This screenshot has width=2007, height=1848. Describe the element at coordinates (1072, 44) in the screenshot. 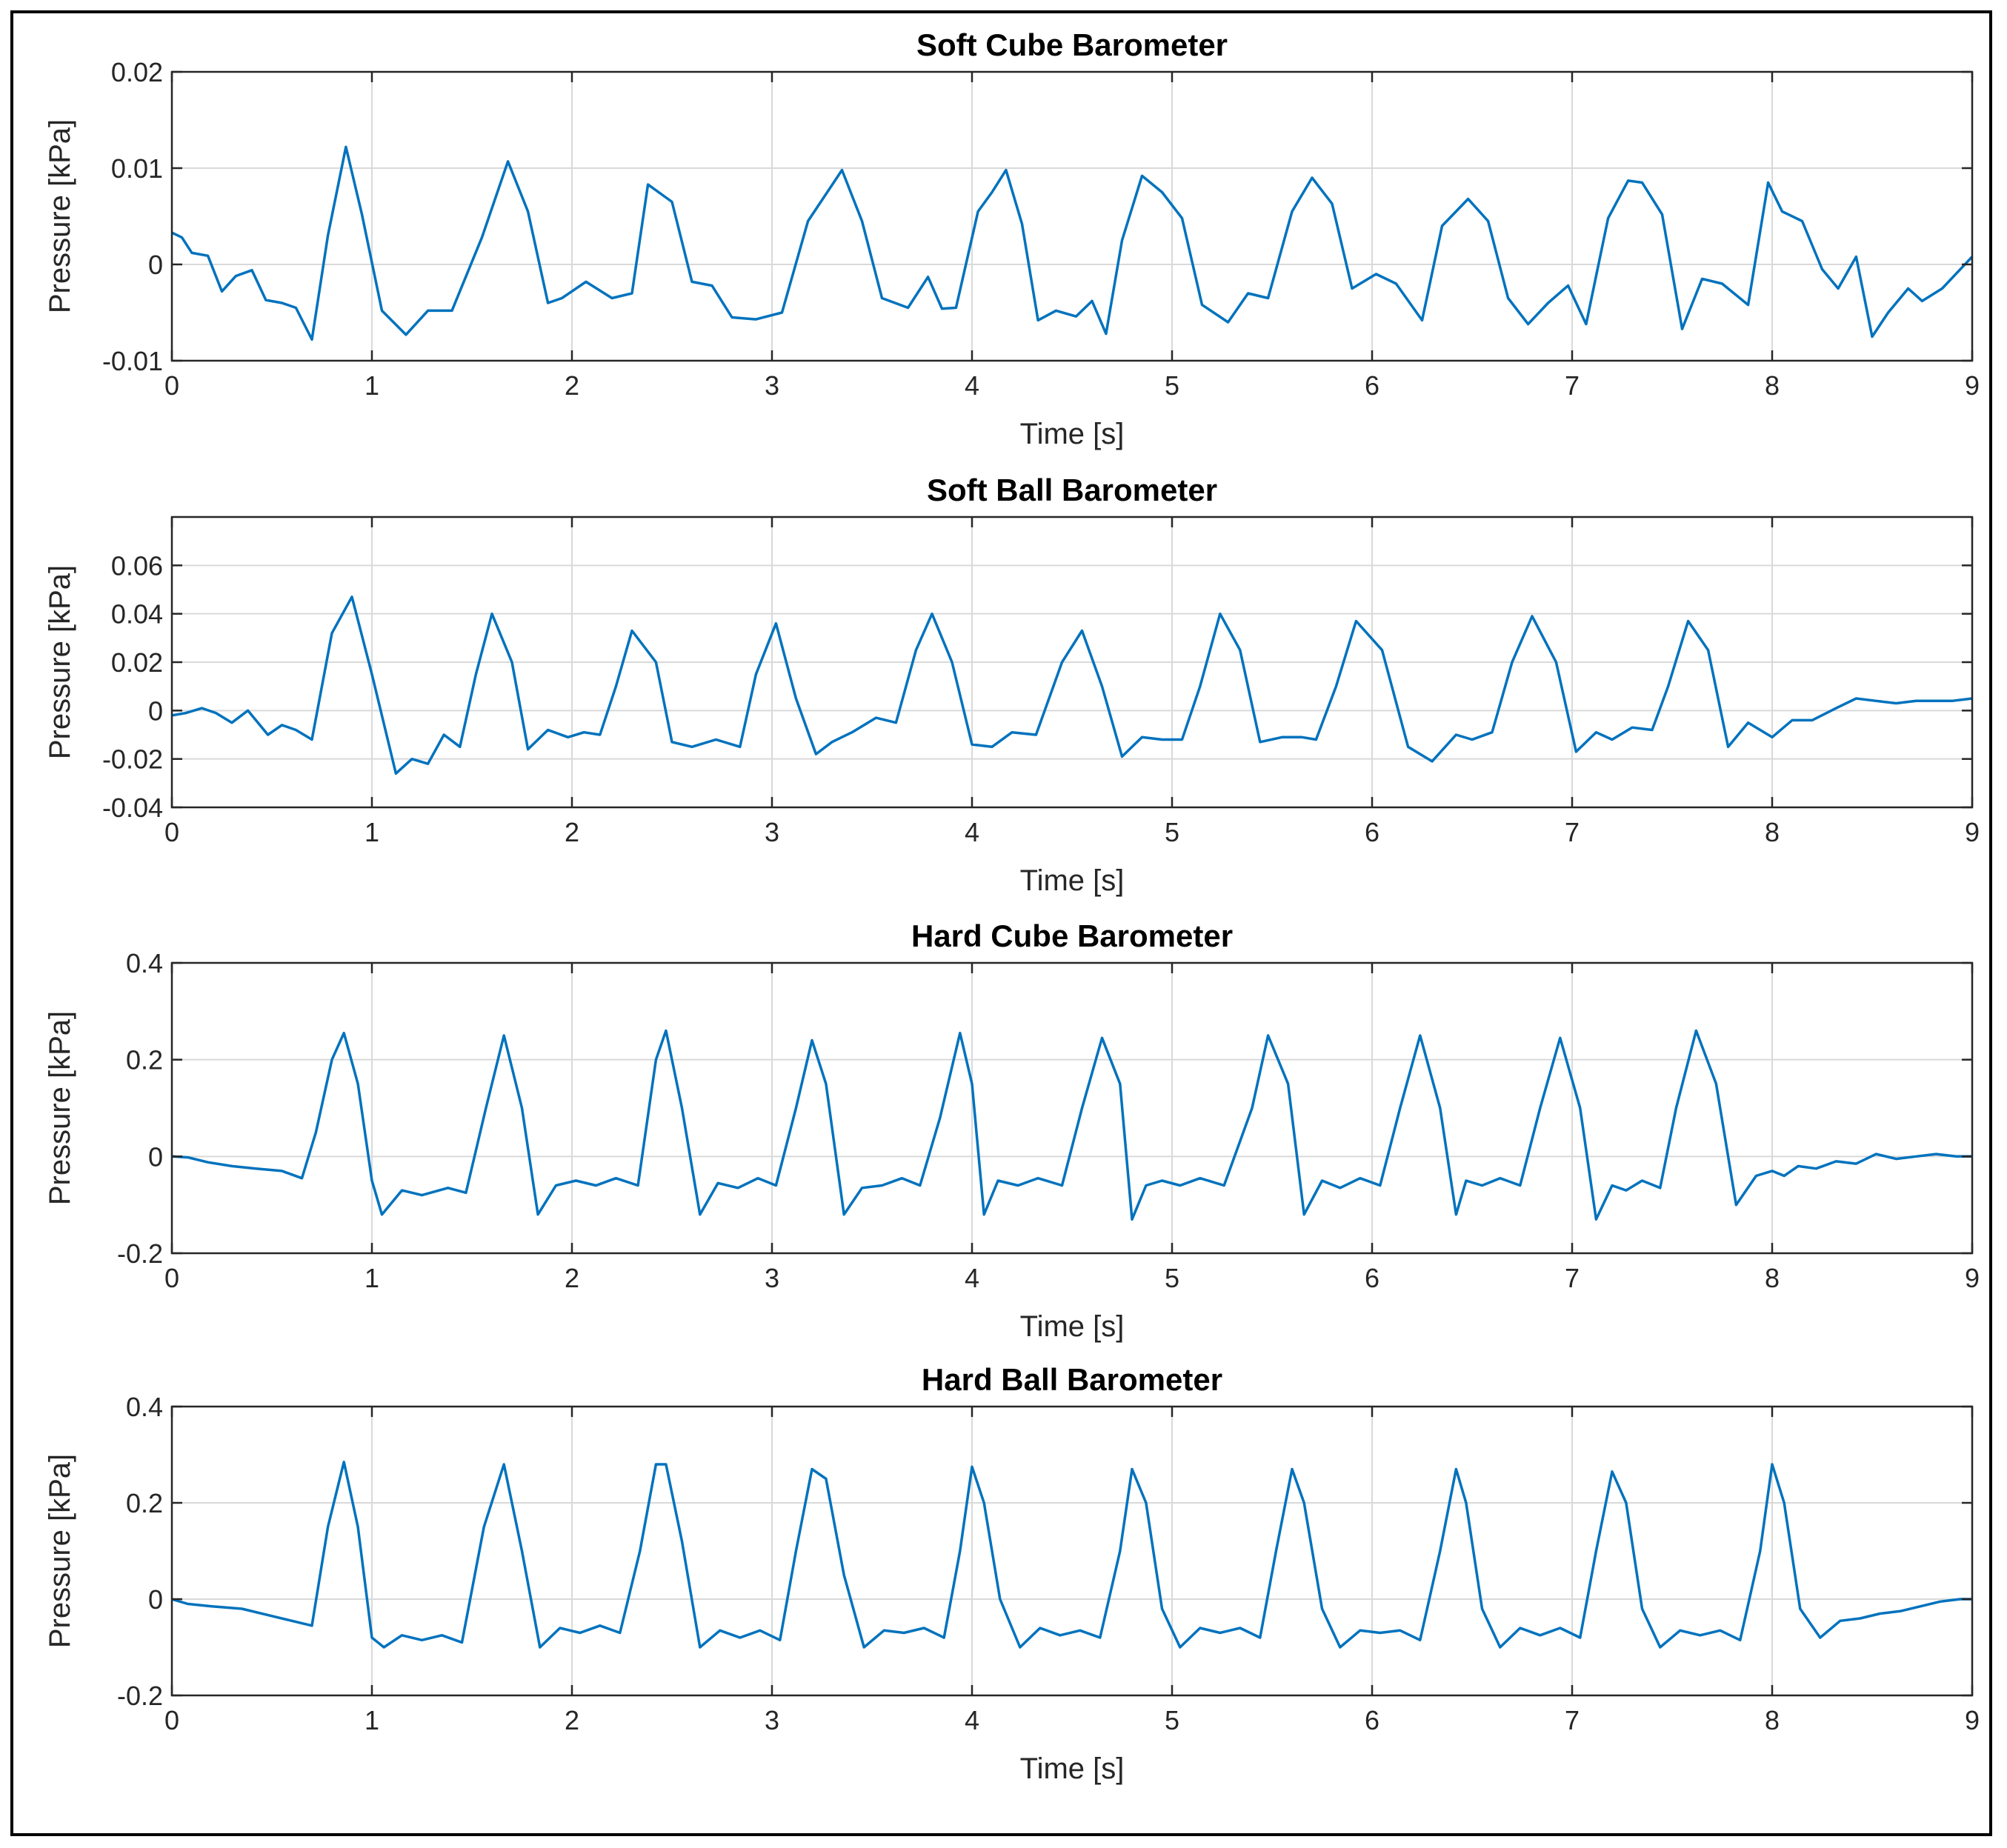

I see `plot-title: Soft Cube Barometer` at that location.